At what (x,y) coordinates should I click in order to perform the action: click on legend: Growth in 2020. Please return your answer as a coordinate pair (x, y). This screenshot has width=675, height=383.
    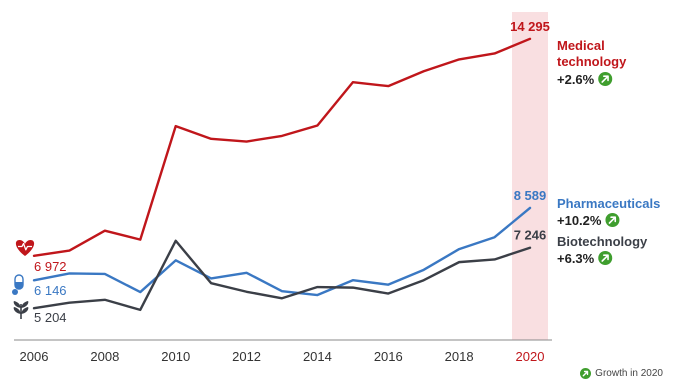
    Looking at the image, I should click on (621, 373).